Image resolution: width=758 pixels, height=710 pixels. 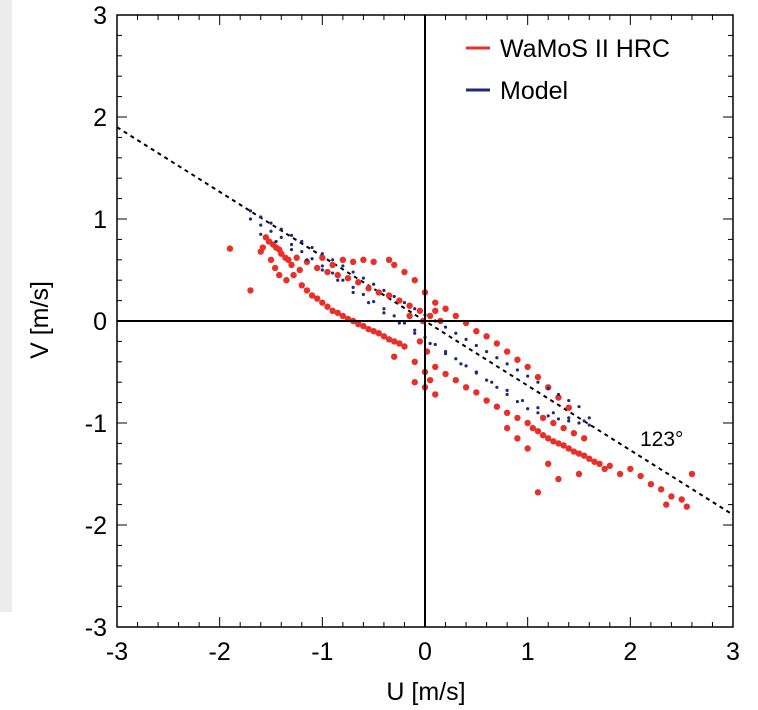 What do you see at coordinates (425, 692) in the screenshot?
I see `x-axis-label: U [m/s]` at bounding box center [425, 692].